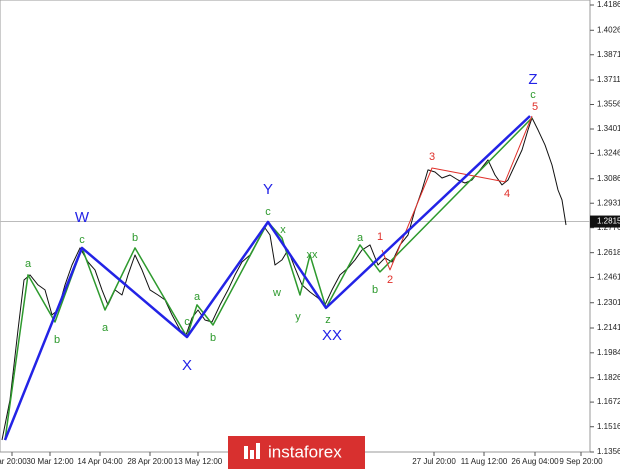  Describe the element at coordinates (608, 352) in the screenshot. I see `y-tick-label: 1.1984` at that location.